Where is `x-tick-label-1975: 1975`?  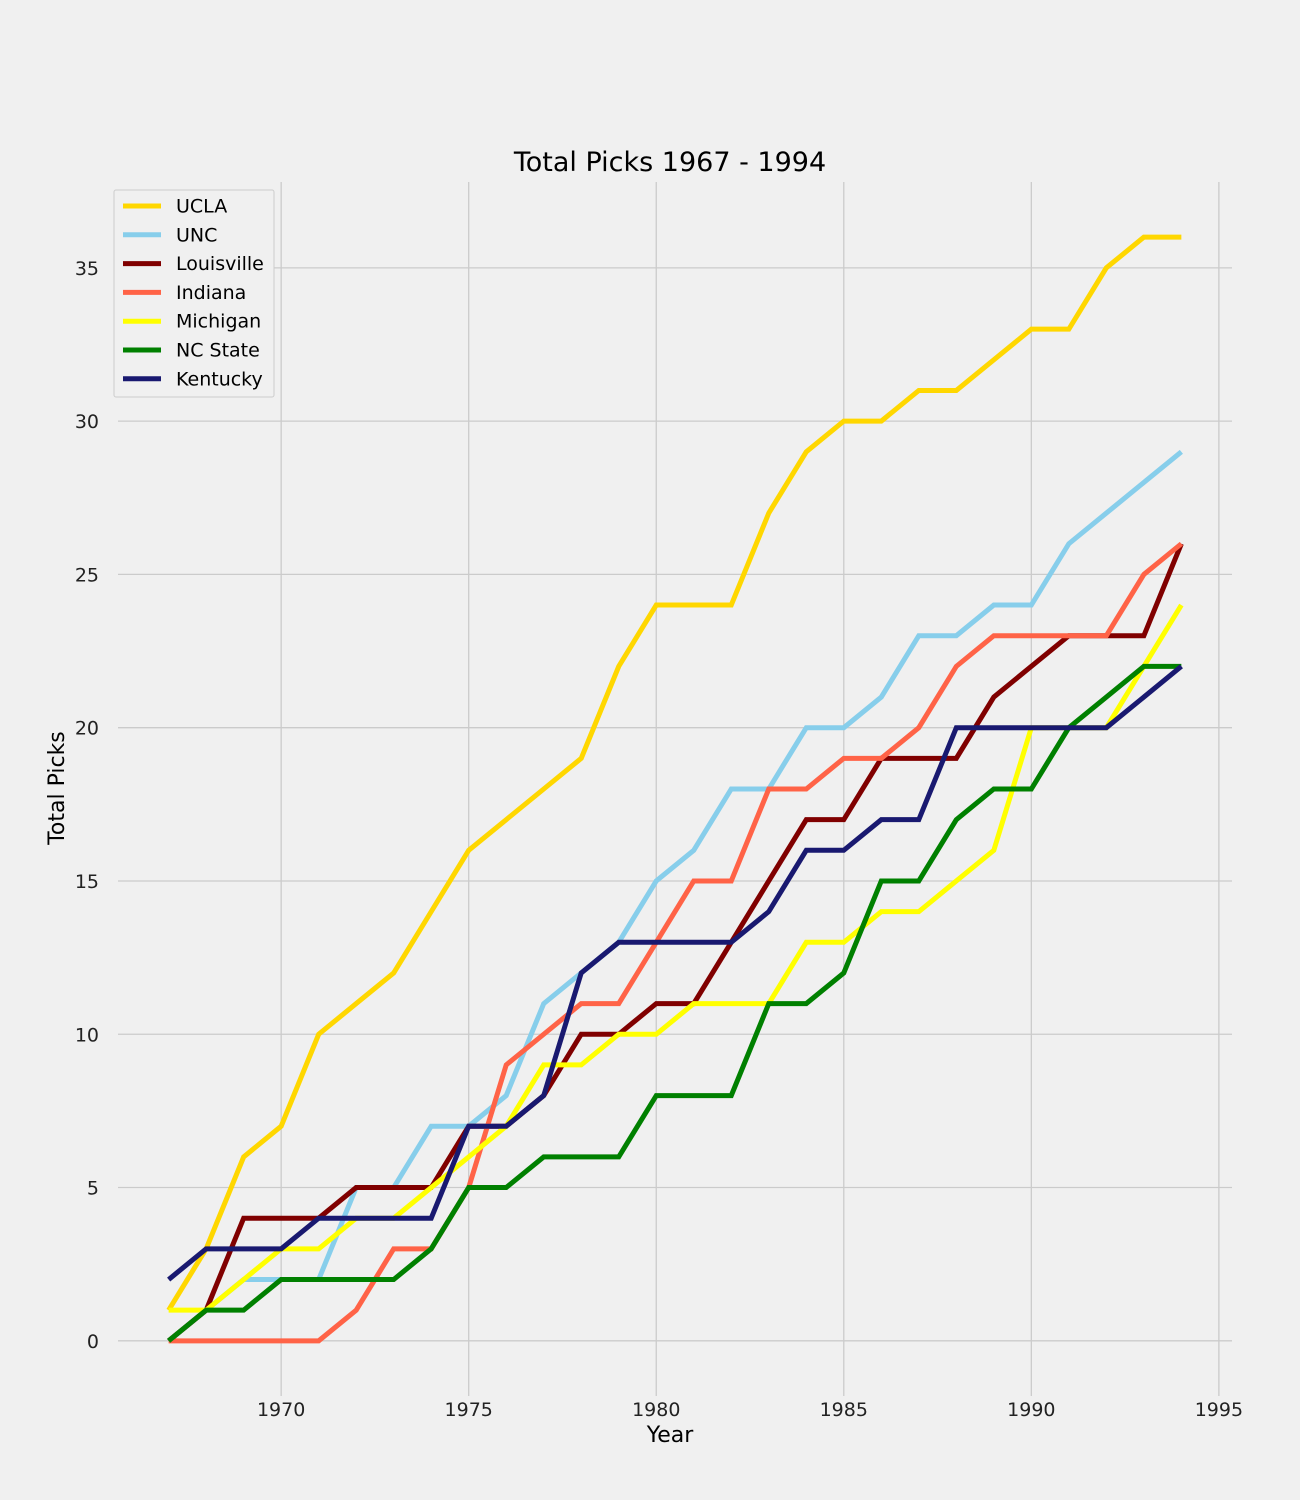
x-tick-label-1975: 1975 is located at coordinates (469, 1410).